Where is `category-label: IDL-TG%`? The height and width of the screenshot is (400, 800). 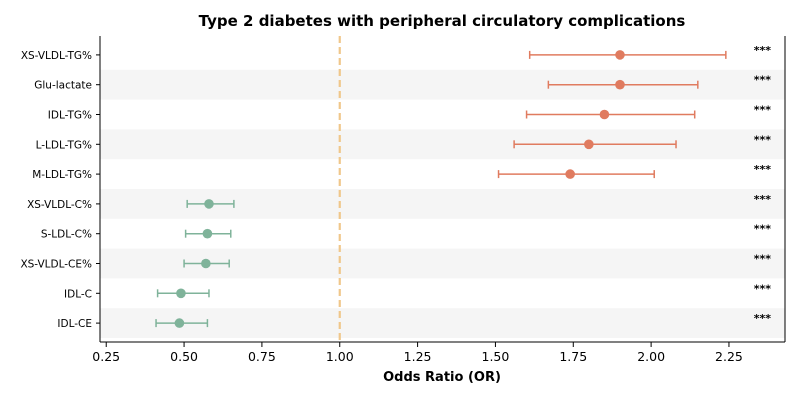 category-label: IDL-TG% is located at coordinates (70, 116).